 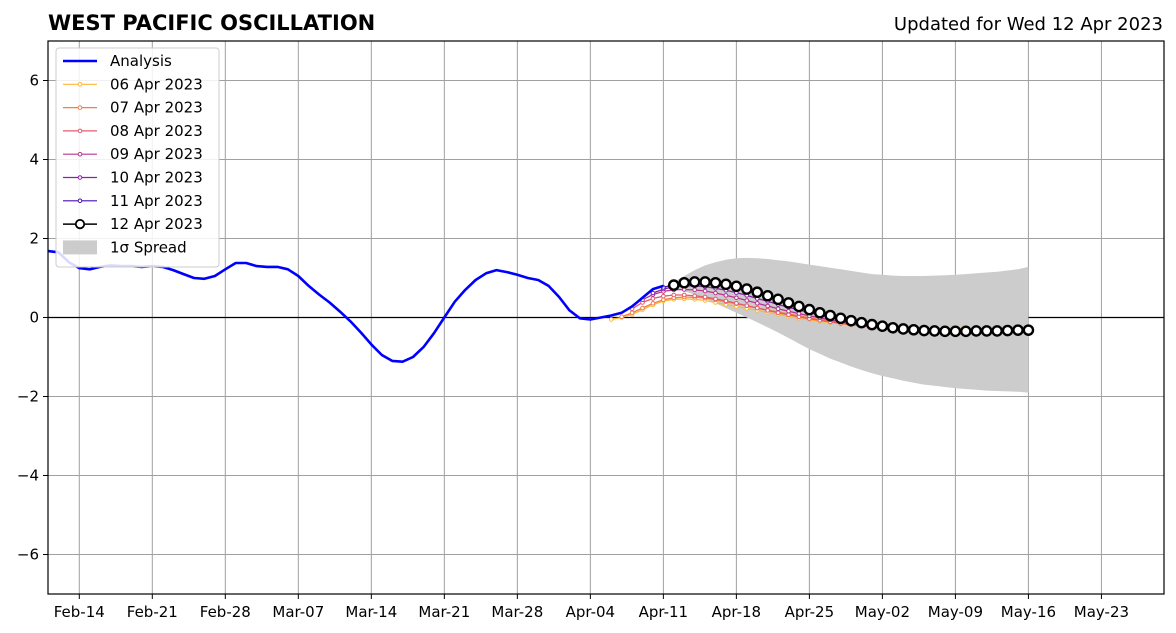 I want to click on legend-label-forecast: 12 Apr 2023, so click(x=156, y=224).